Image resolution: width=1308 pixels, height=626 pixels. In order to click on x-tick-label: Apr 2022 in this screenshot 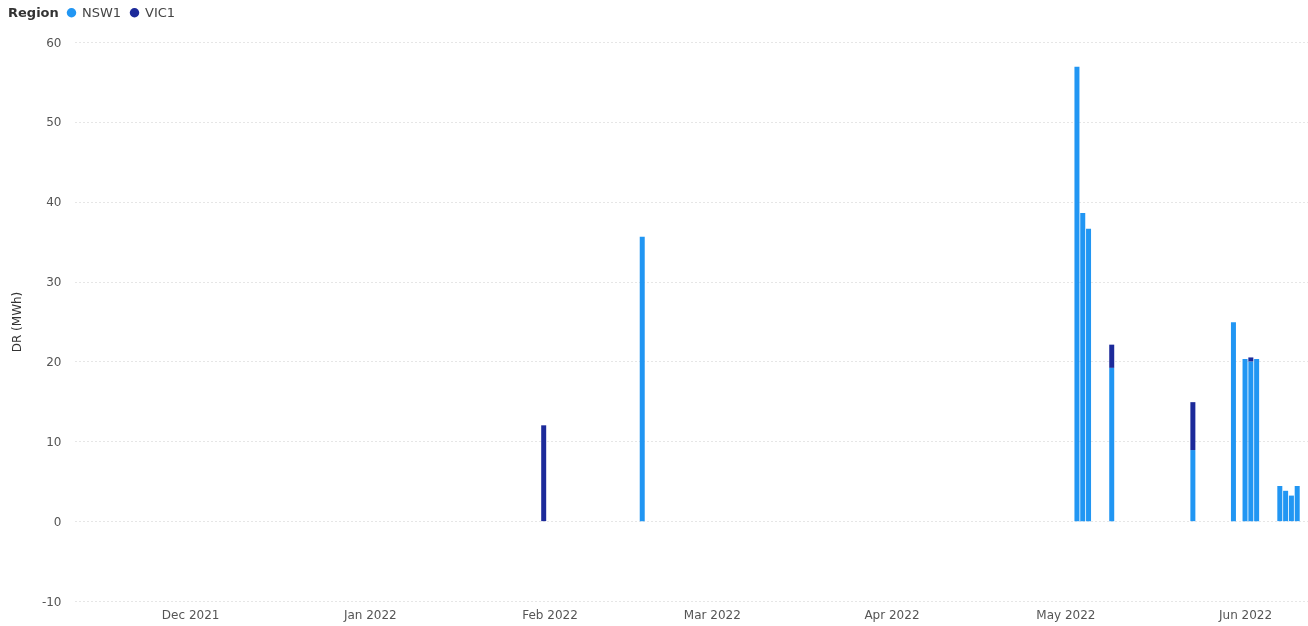, I will do `click(892, 614)`.